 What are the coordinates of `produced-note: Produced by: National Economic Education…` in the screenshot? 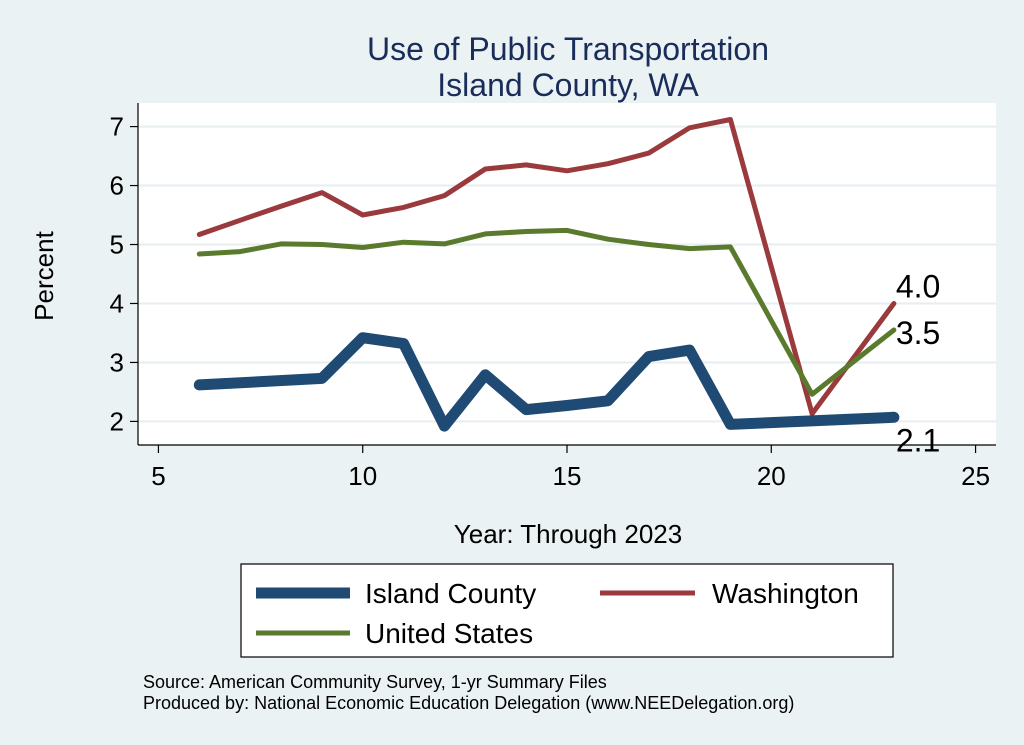 It's located at (468, 703).